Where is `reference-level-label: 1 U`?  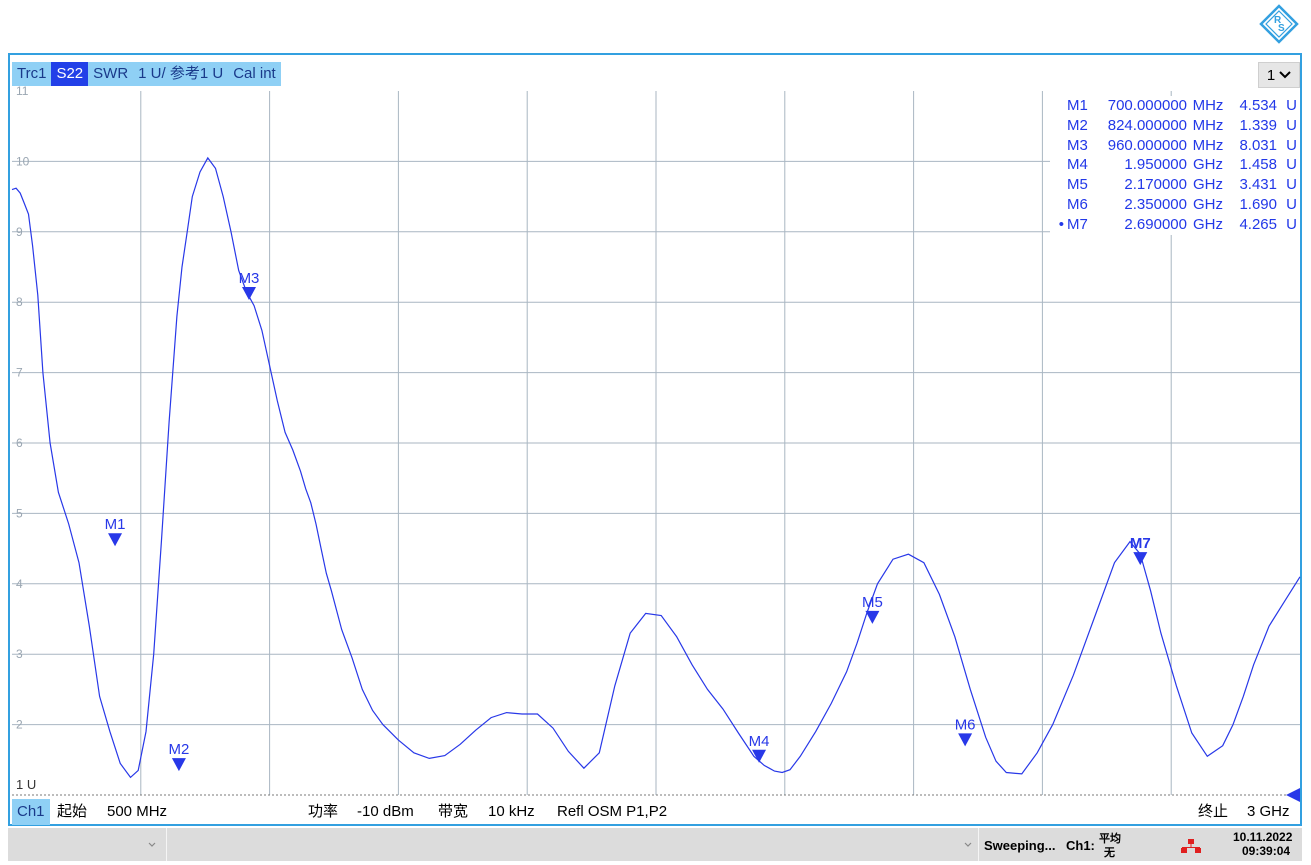 reference-level-label: 1 U is located at coordinates (26, 784).